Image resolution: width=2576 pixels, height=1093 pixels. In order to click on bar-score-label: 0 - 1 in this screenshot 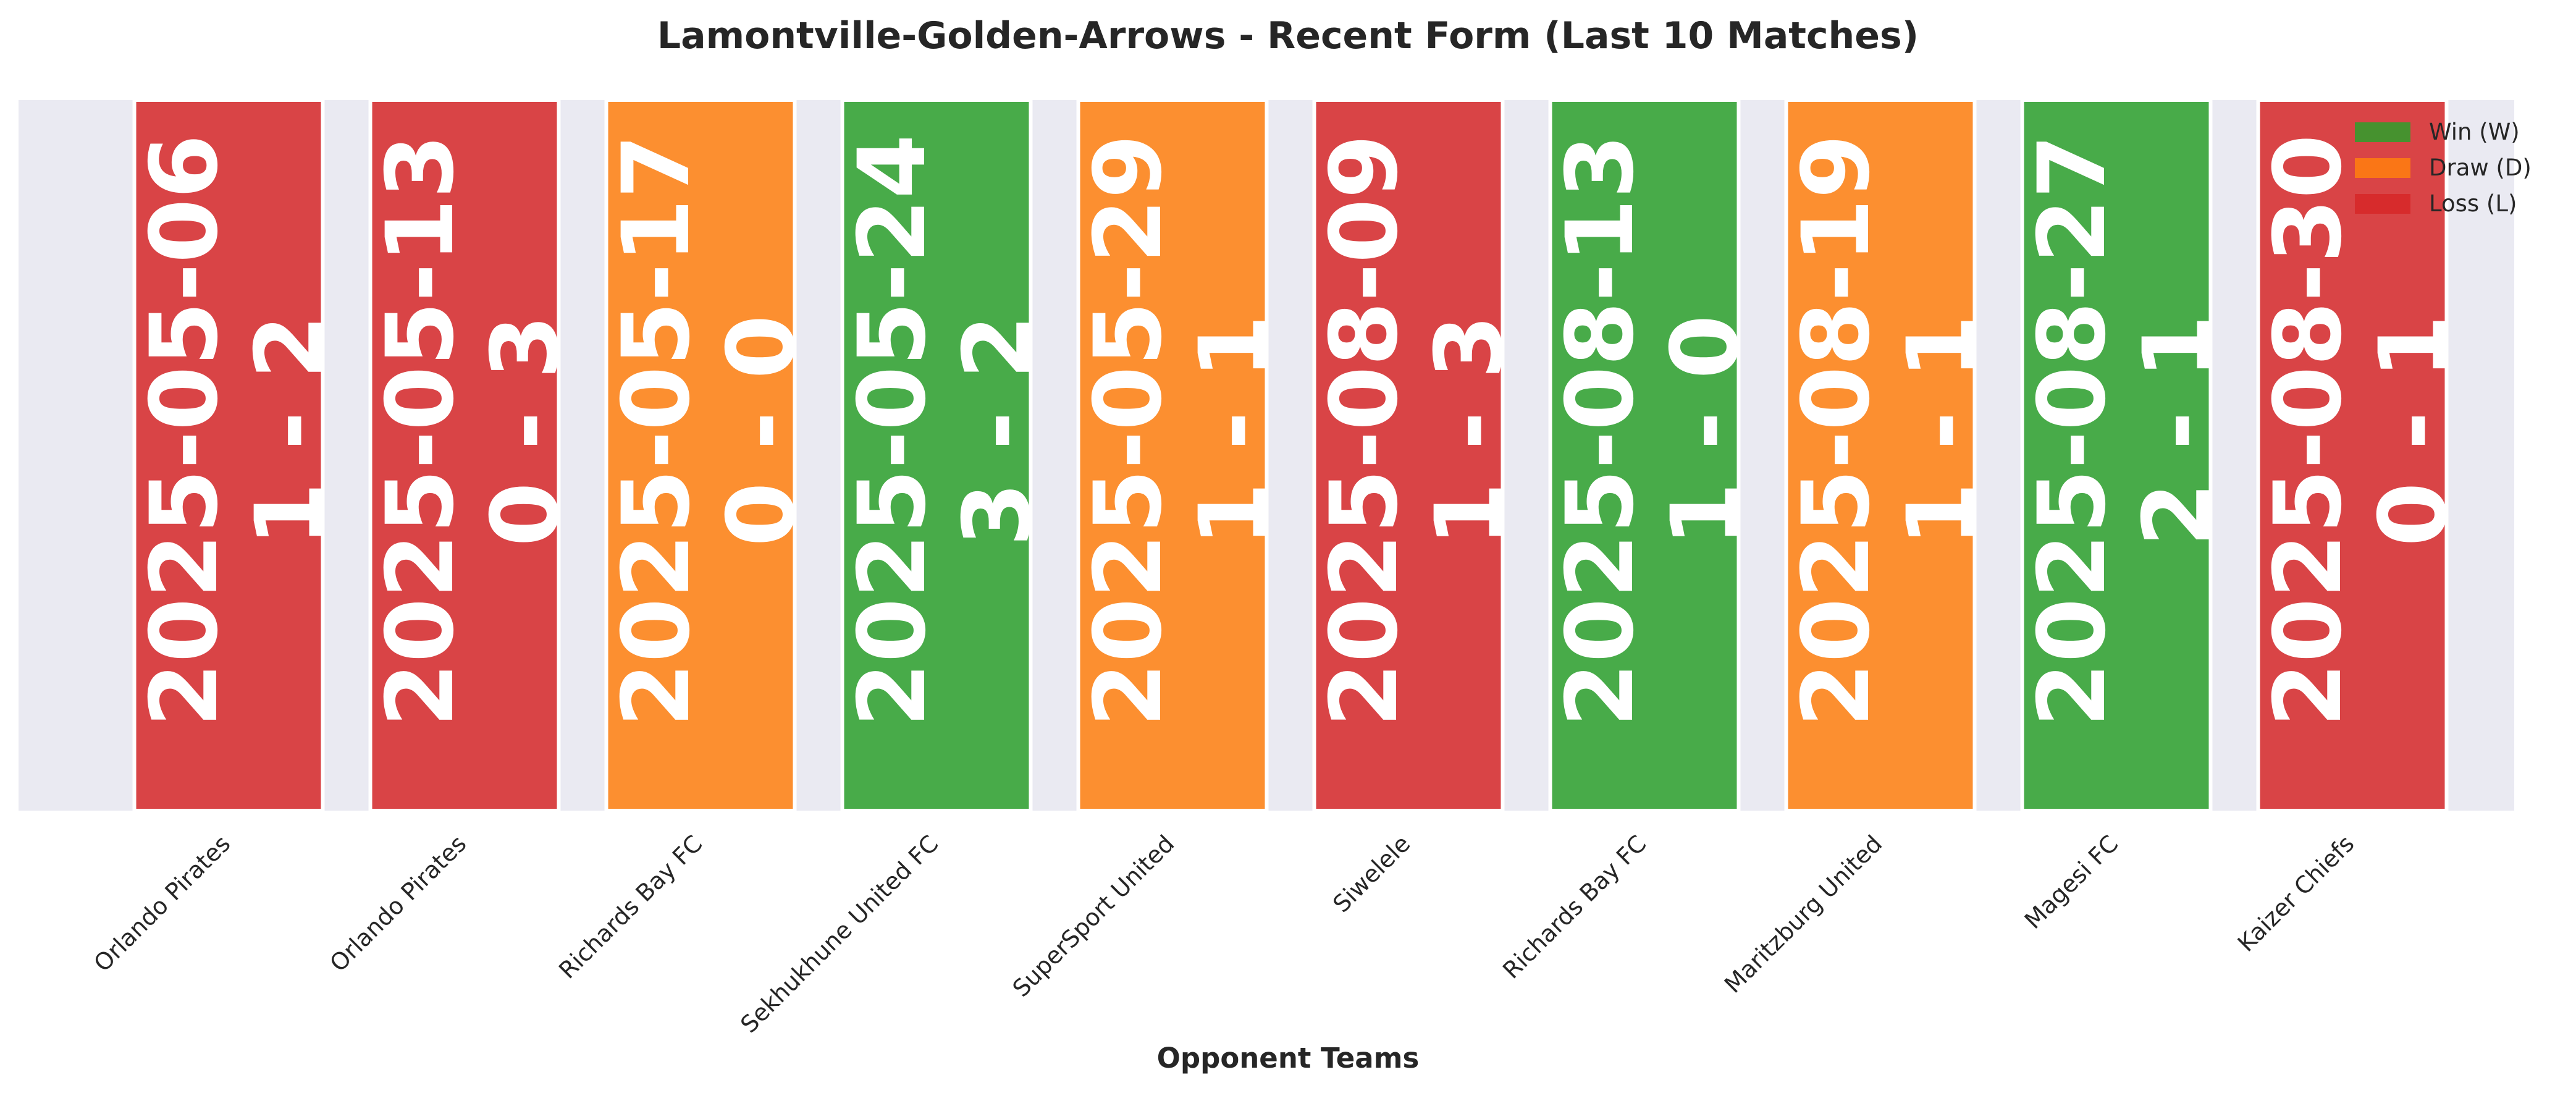, I will do `click(2413, 430)`.